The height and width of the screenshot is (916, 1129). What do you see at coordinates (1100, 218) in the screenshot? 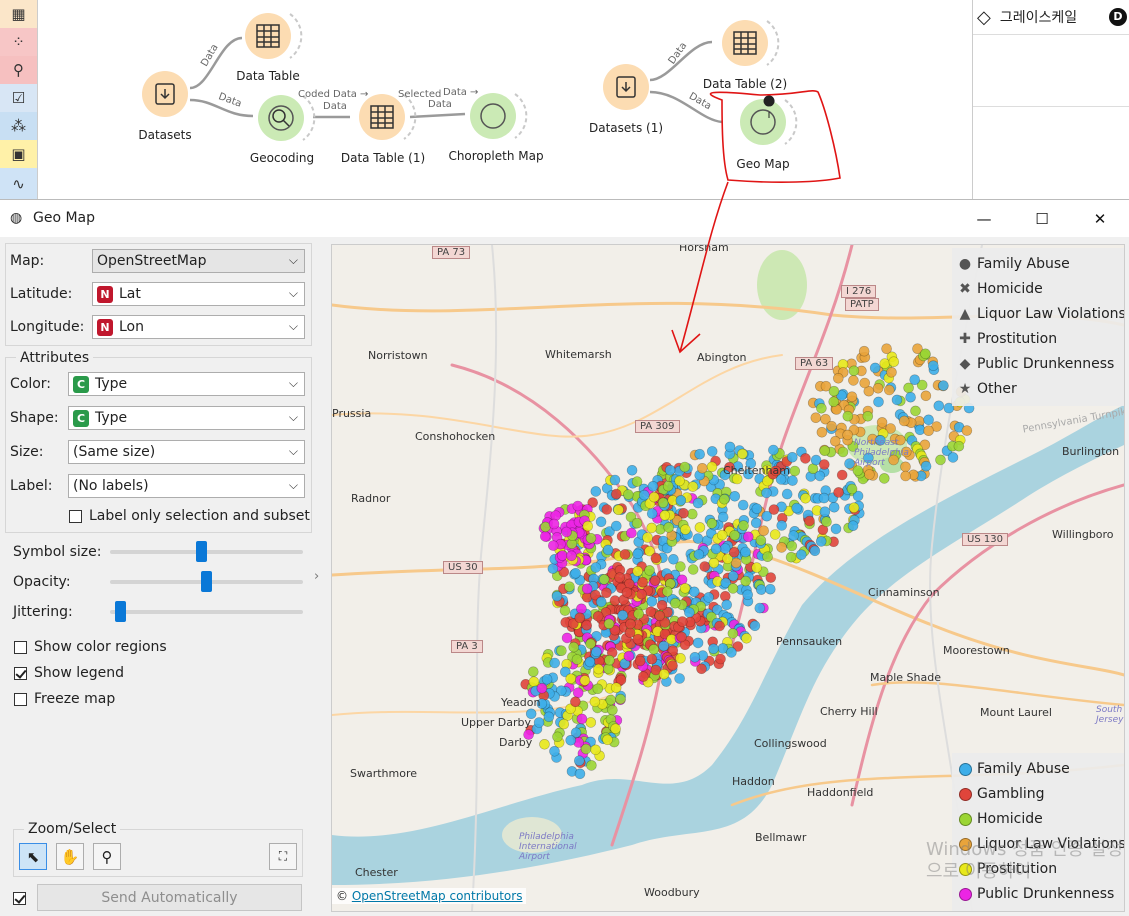
I see `close-button: ✕` at bounding box center [1100, 218].